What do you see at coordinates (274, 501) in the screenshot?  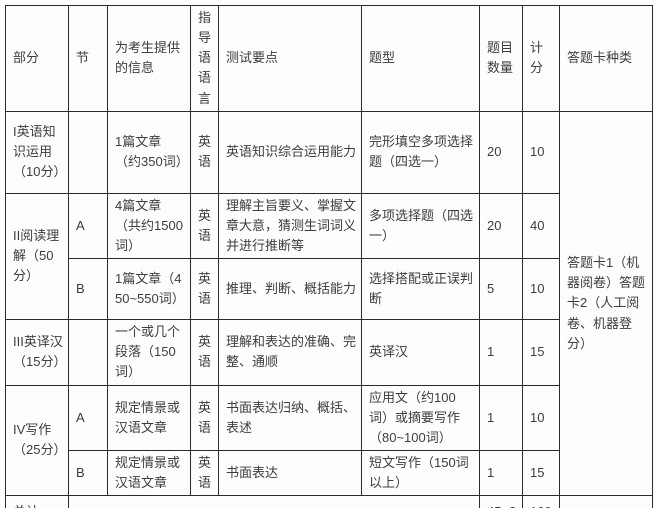 I see `cell-total-spacer` at bounding box center [274, 501].